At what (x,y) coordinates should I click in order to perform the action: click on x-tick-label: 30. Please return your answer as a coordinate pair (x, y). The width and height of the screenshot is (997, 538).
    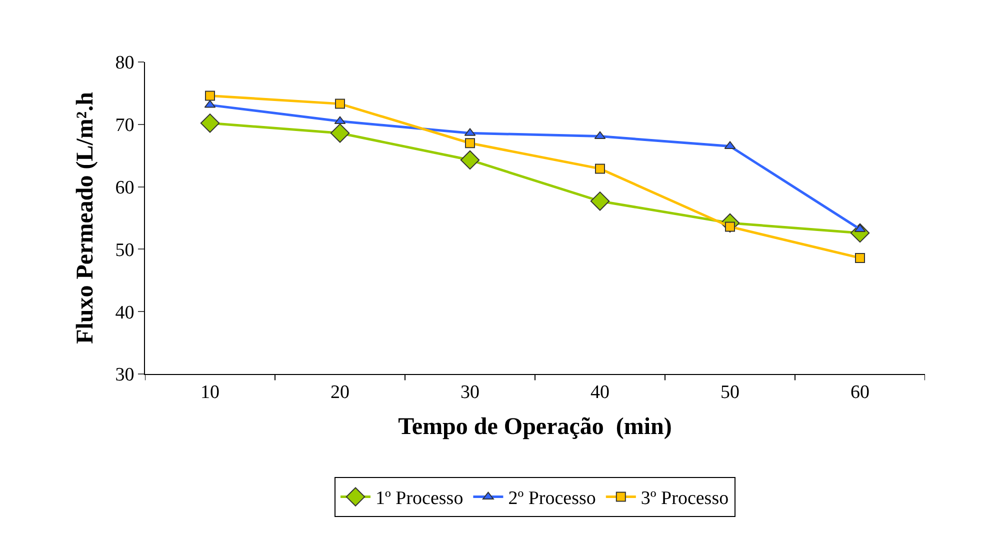
    Looking at the image, I should click on (470, 392).